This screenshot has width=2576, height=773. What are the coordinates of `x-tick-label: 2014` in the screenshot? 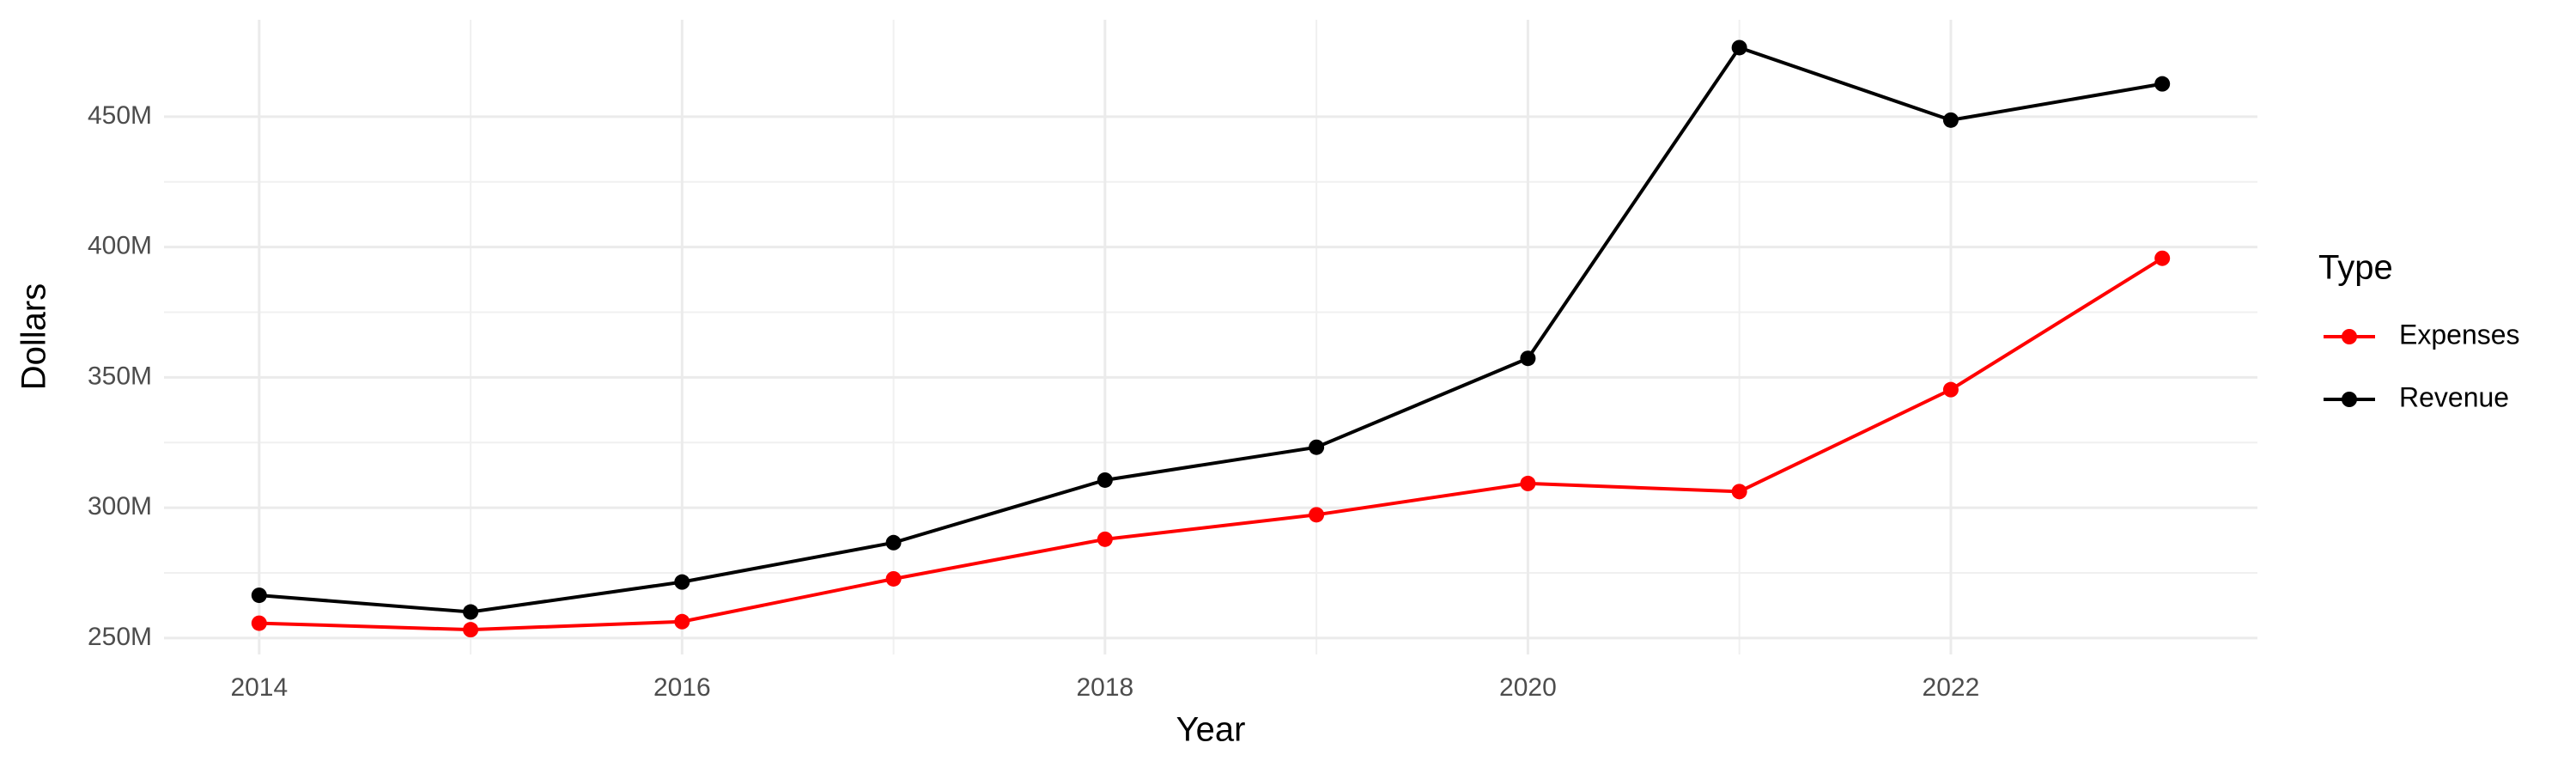 It's located at (259, 687).